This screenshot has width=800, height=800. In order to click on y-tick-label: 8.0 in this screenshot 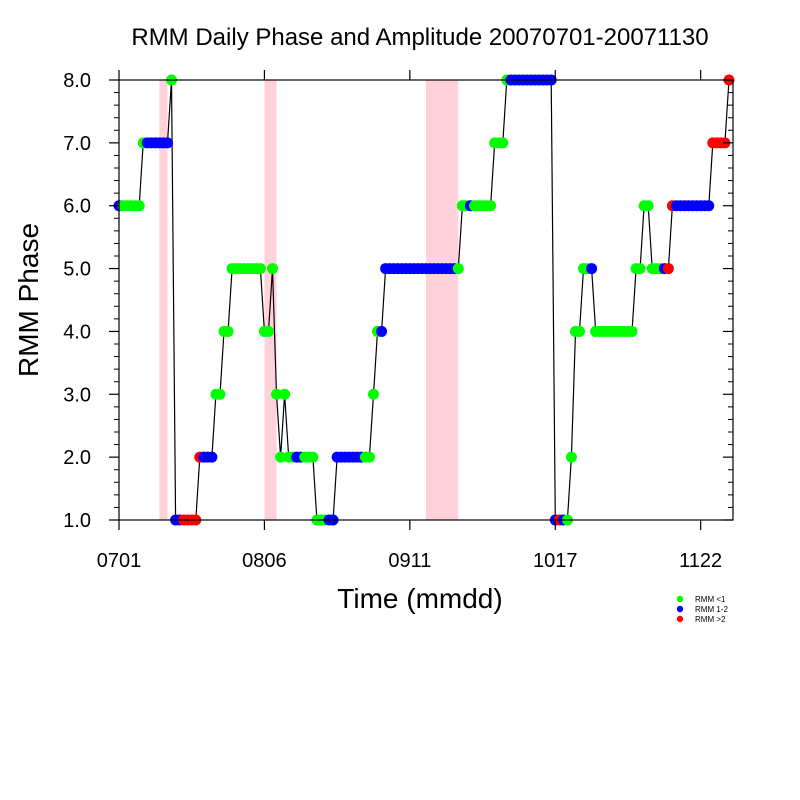, I will do `click(77, 81)`.